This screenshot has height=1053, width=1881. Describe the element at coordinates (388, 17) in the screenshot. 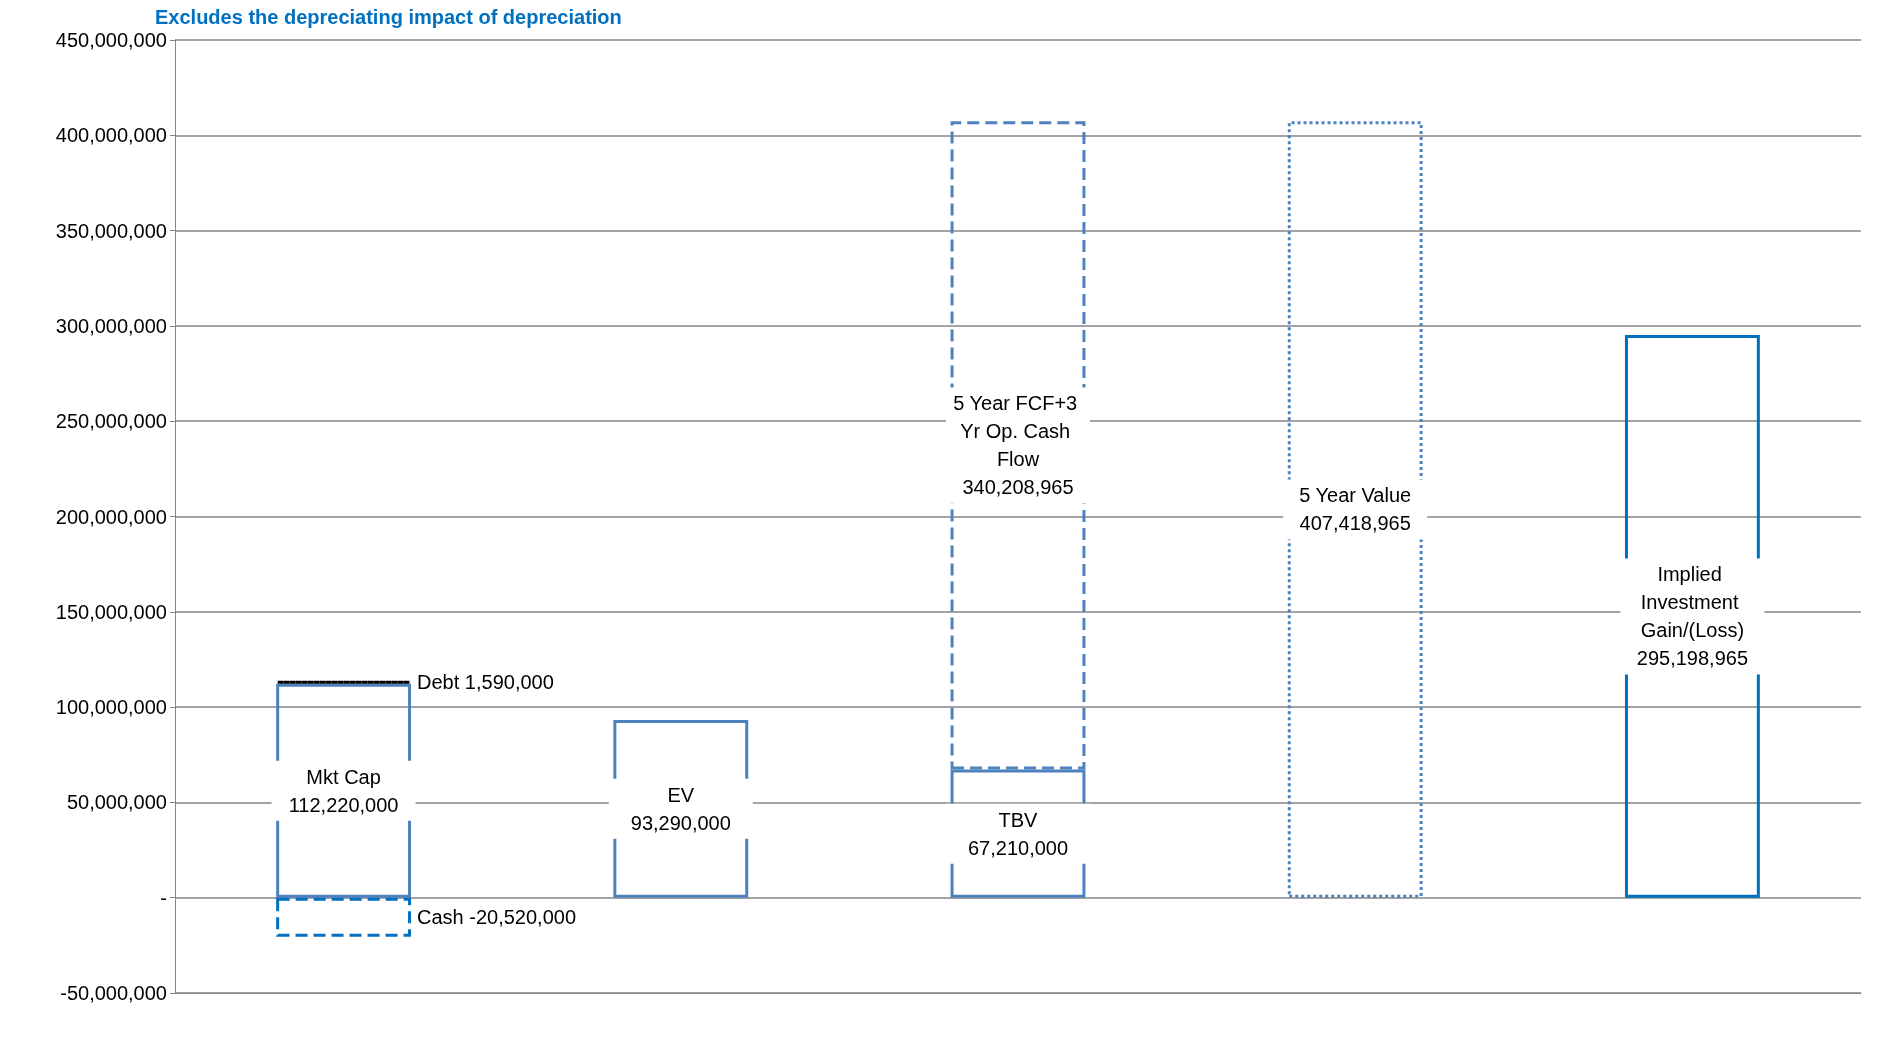

I see `chart-title: Excludes the depreciating impact of depreciation` at that location.